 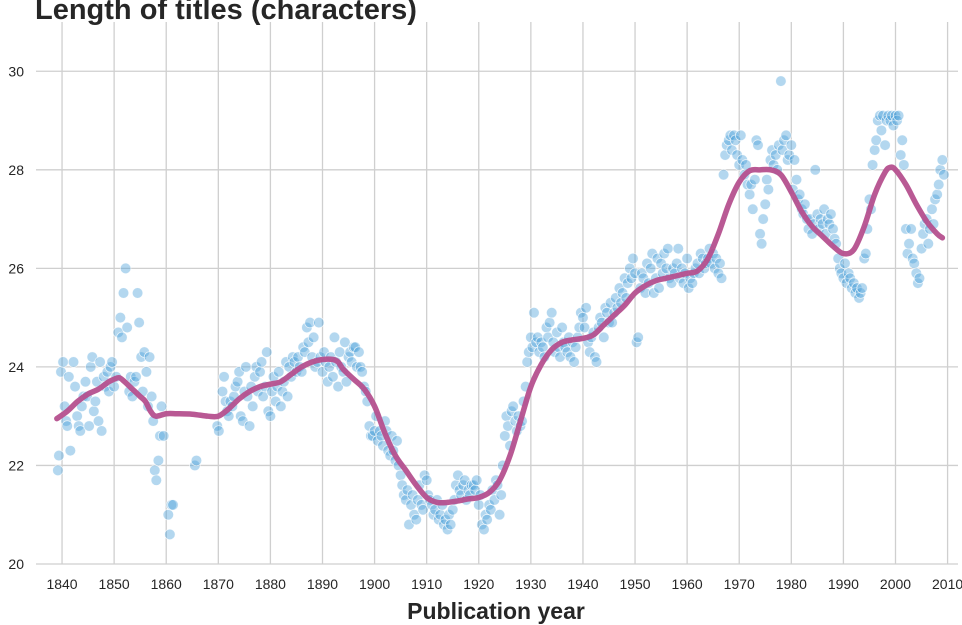 What do you see at coordinates (16, 71) in the screenshot?
I see `y-tick-label: 30` at bounding box center [16, 71].